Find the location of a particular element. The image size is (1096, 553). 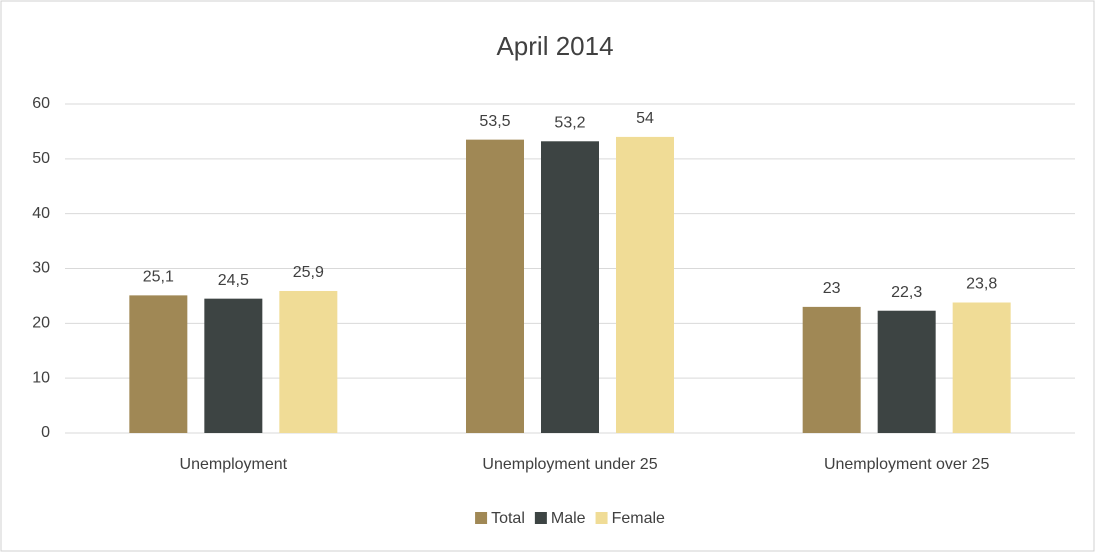

y-tick-label: 50 is located at coordinates (41, 158).